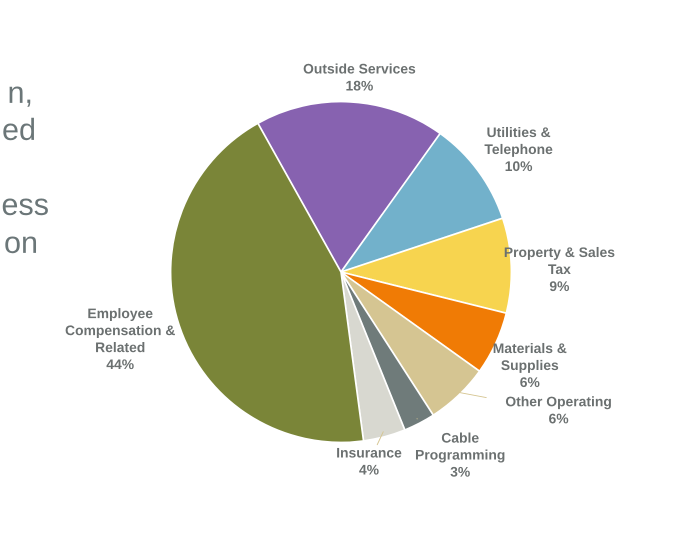 The height and width of the screenshot is (539, 695). Describe the element at coordinates (369, 469) in the screenshot. I see `data-label: 4%` at that location.